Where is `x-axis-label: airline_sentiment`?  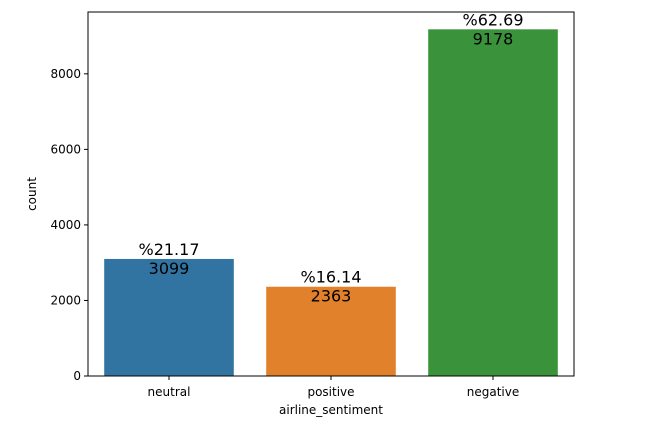
x-axis-label: airline_sentiment is located at coordinates (331, 410).